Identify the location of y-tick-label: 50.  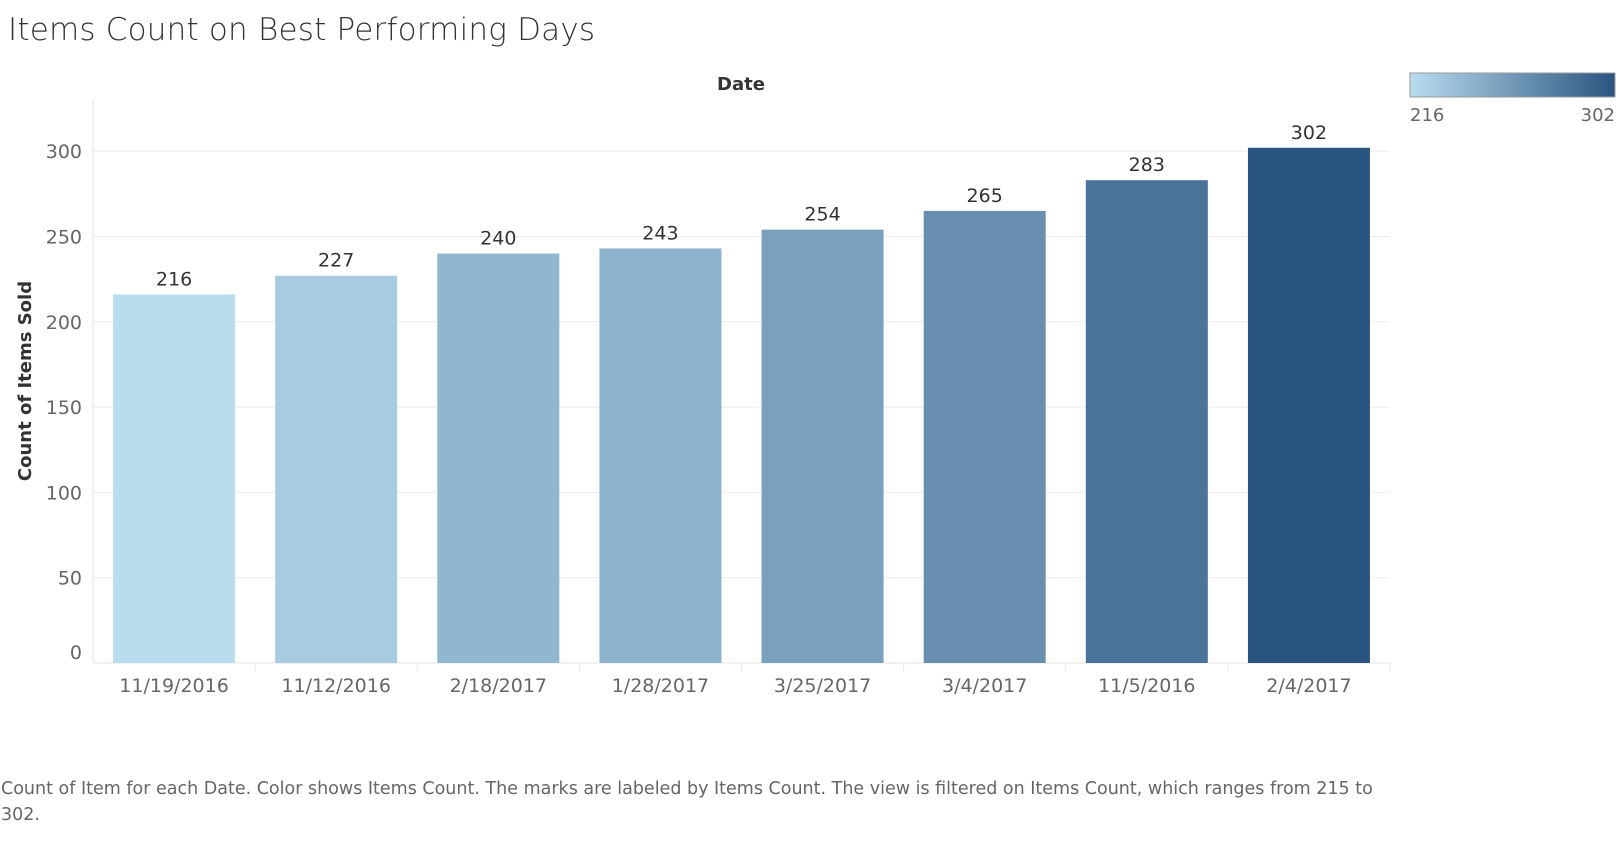
(70, 579).